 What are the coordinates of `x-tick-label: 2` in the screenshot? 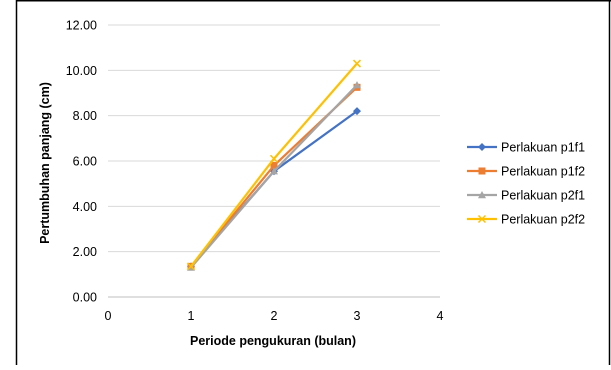 It's located at (274, 316).